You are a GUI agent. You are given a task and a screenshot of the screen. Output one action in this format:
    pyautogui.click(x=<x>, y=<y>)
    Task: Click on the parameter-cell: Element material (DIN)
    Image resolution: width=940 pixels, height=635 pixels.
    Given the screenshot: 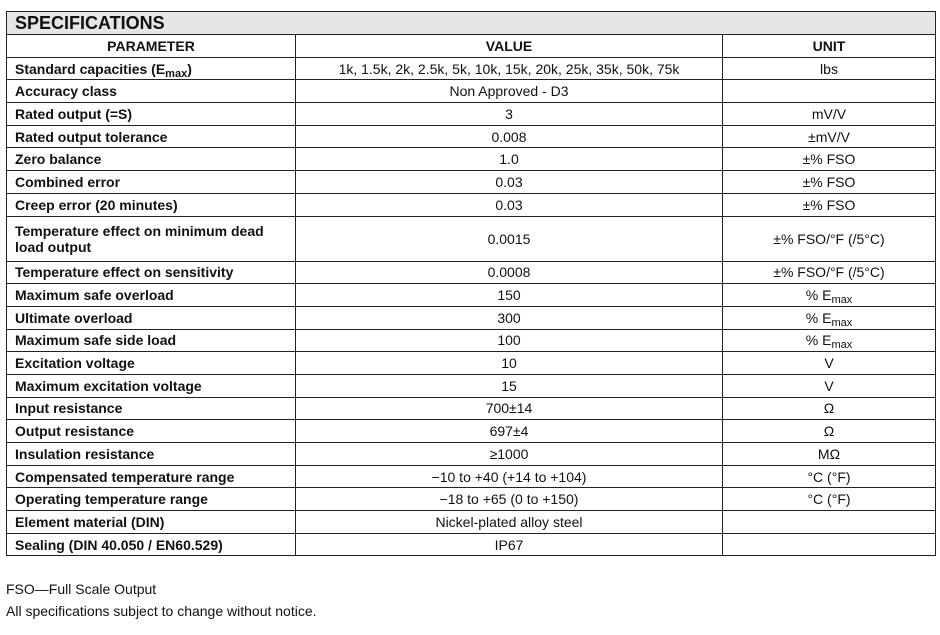 What is the action you would take?
    pyautogui.click(x=151, y=522)
    